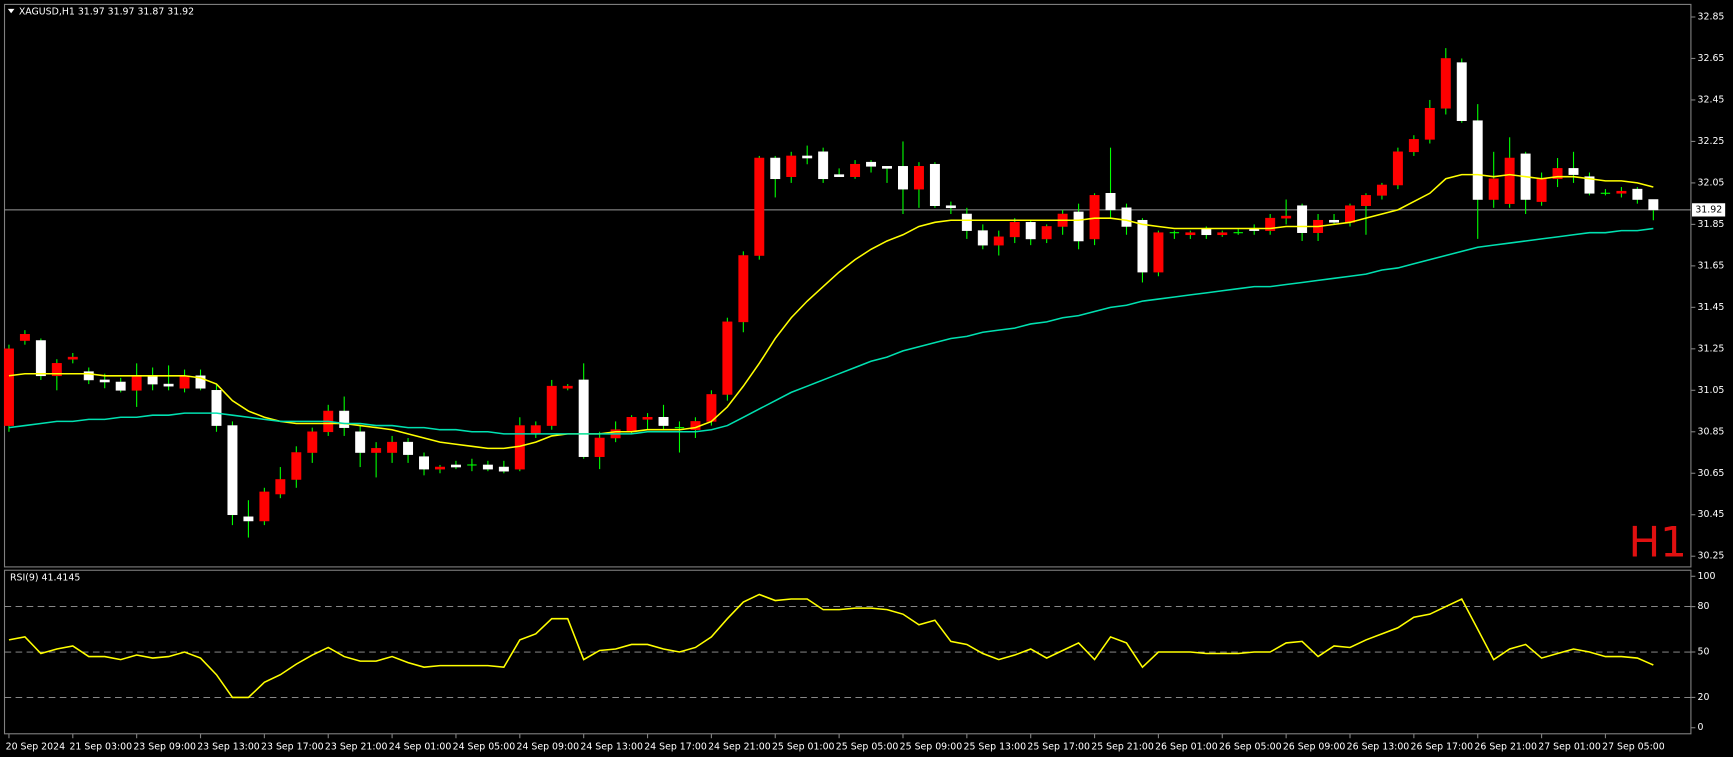  Describe the element at coordinates (1704, 606) in the screenshot. I see `y-tick-label: 80` at that location.